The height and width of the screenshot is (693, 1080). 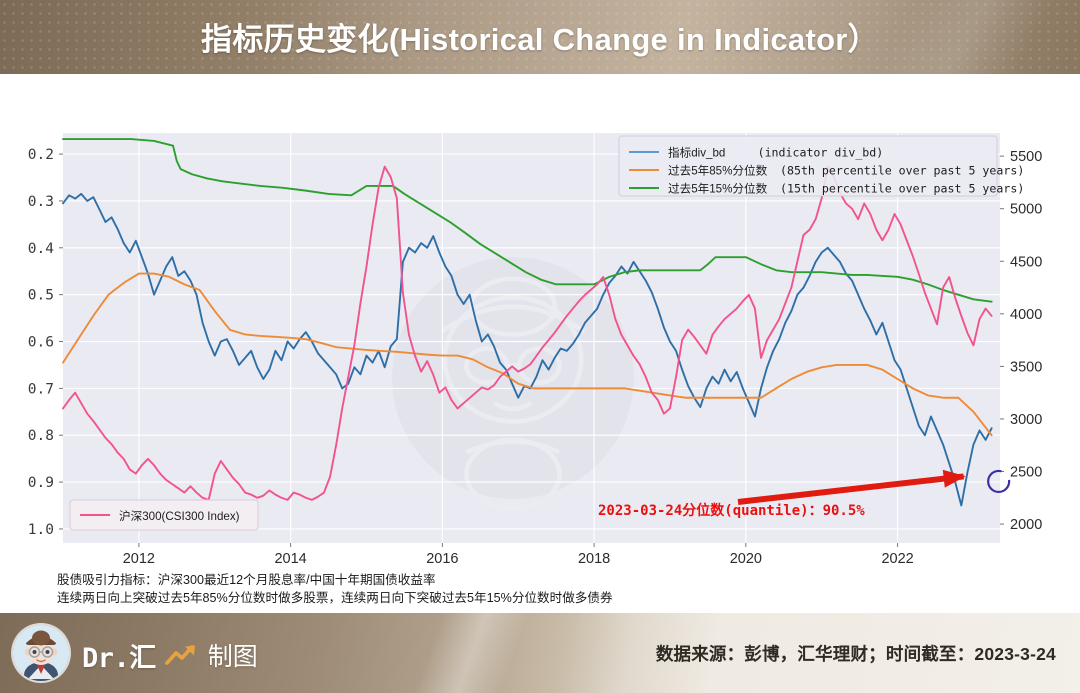 I want to click on left-axis-label: 0.2, so click(x=41, y=155).